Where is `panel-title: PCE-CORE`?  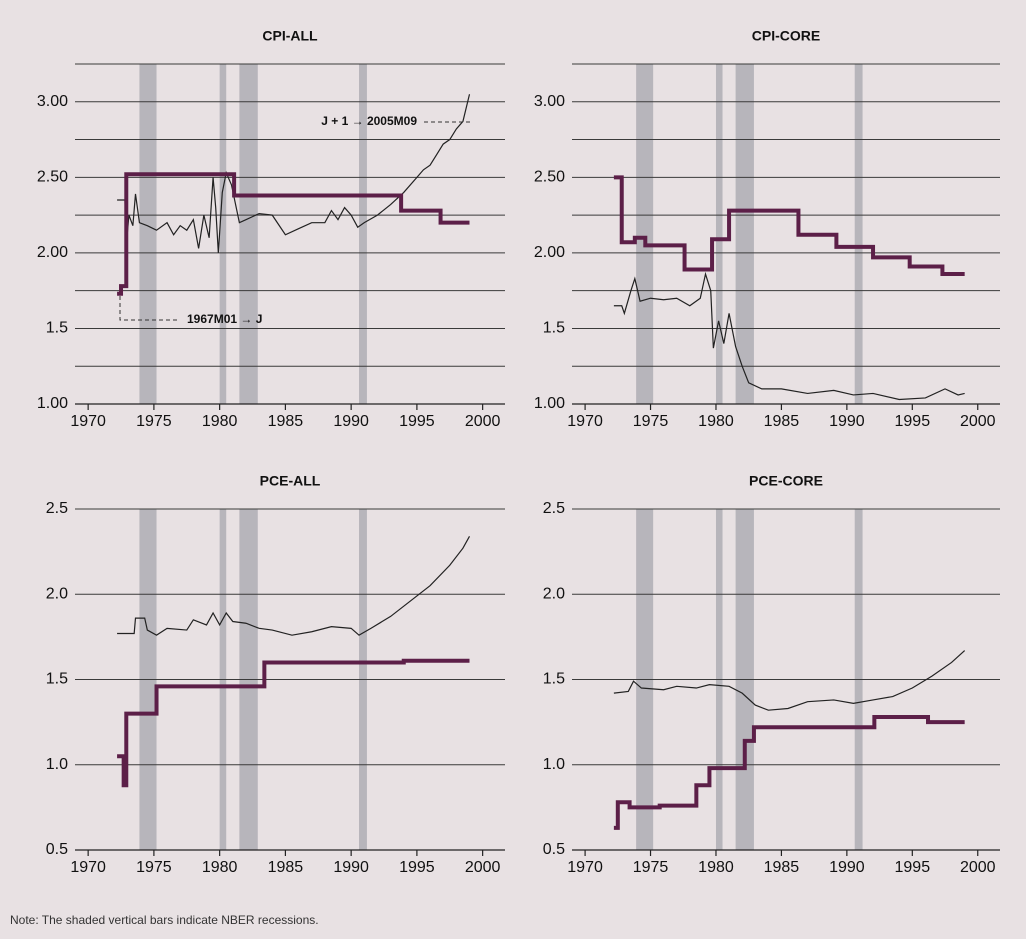
panel-title: PCE-CORE is located at coordinates (786, 481).